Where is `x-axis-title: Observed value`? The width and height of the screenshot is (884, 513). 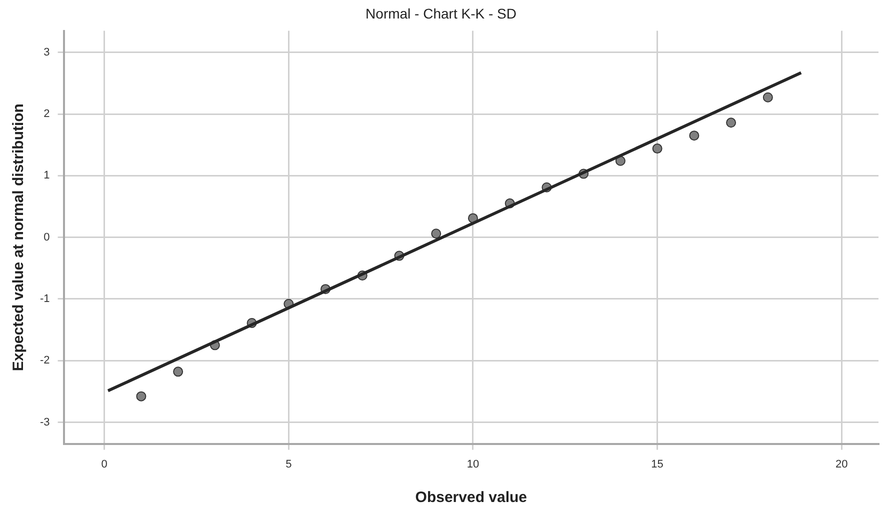 x-axis-title: Observed value is located at coordinates (471, 497).